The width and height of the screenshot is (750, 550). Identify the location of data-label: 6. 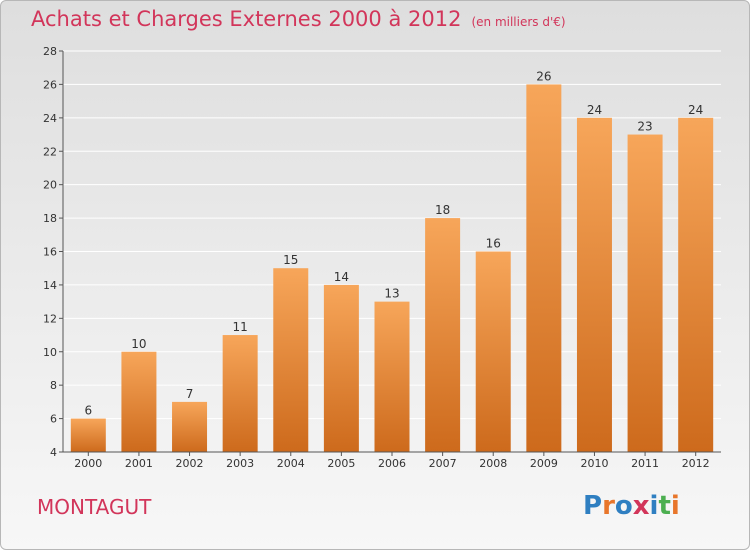
(88, 411).